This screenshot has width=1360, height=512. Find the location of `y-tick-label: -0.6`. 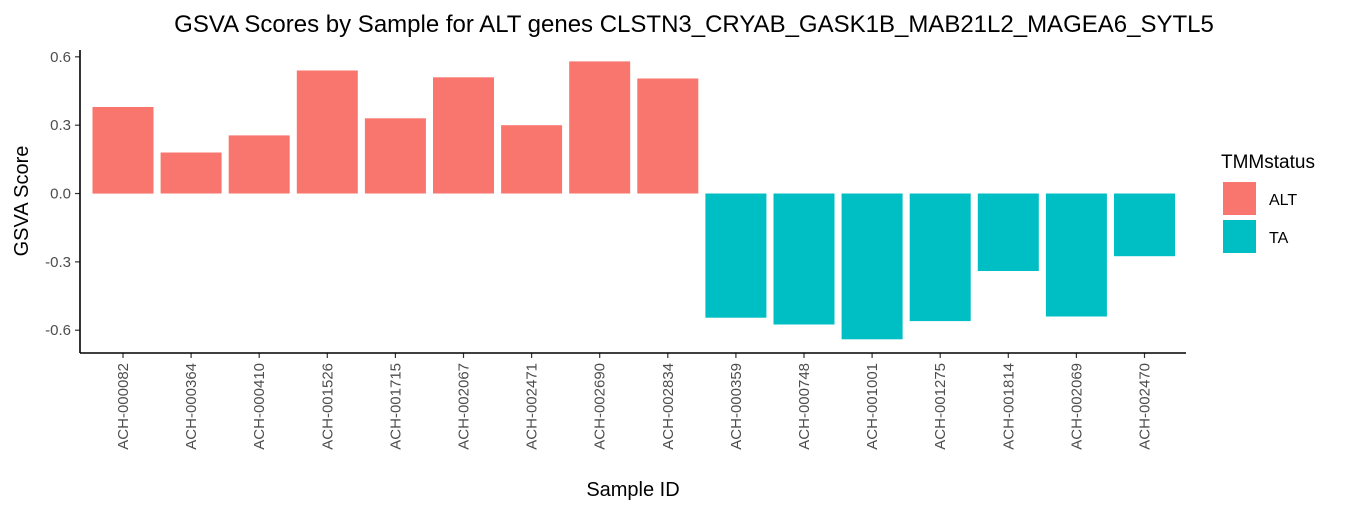

y-tick-label: -0.6 is located at coordinates (58, 330).